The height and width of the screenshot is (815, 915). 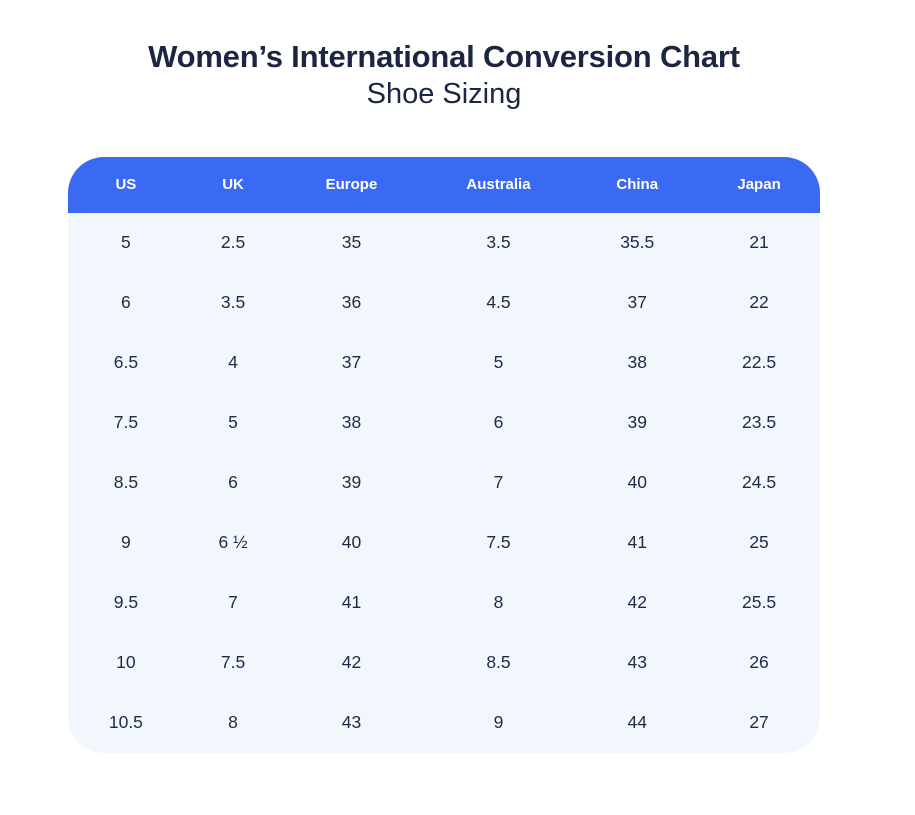 I want to click on page-title: Women’s International Conversion Chart, so click(x=444, y=56).